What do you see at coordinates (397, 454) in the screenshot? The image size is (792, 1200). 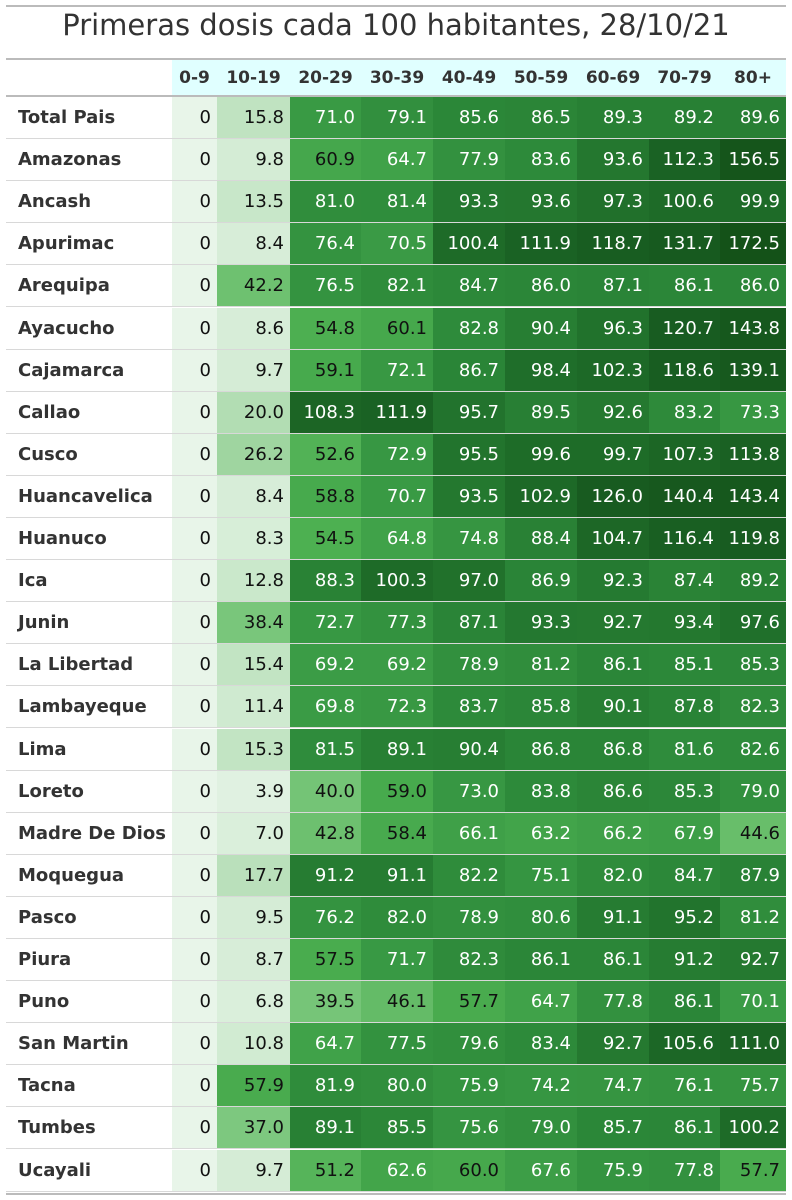 I see `value-cell: 72.9` at bounding box center [397, 454].